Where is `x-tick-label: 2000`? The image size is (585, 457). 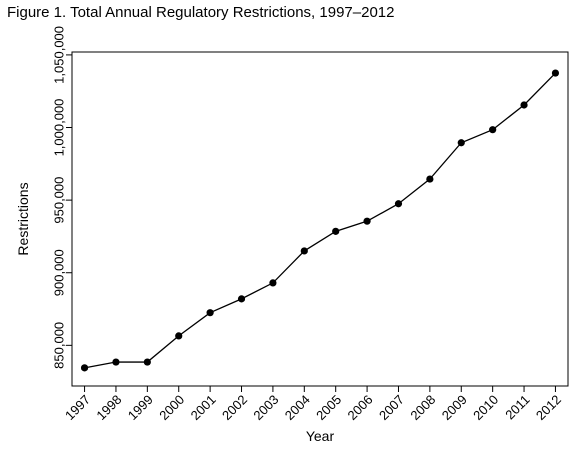 x-tick-label: 2000 is located at coordinates (171, 407).